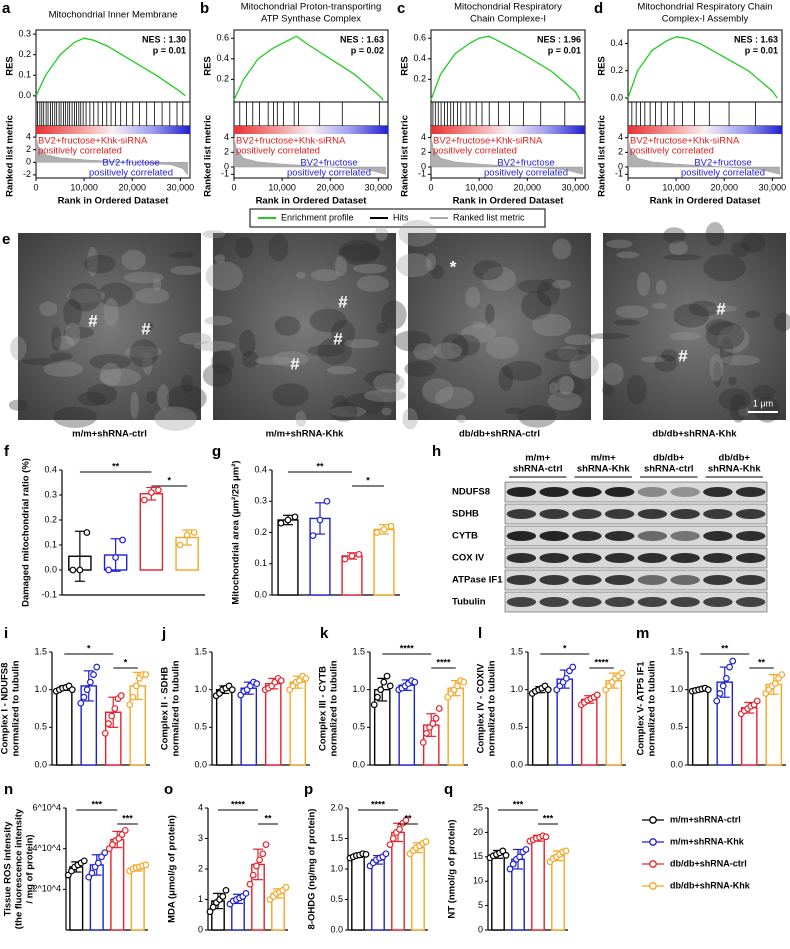  I want to click on y-axis-label: Mitochondrial area (μm²/25 μm²), so click(236, 532).